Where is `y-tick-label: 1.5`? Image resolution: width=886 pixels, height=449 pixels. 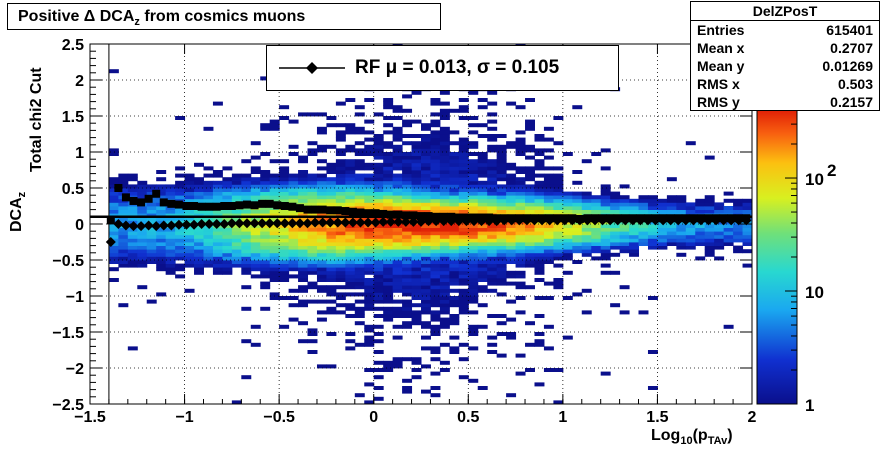 y-tick-label: 1.5 is located at coordinates (73, 117).